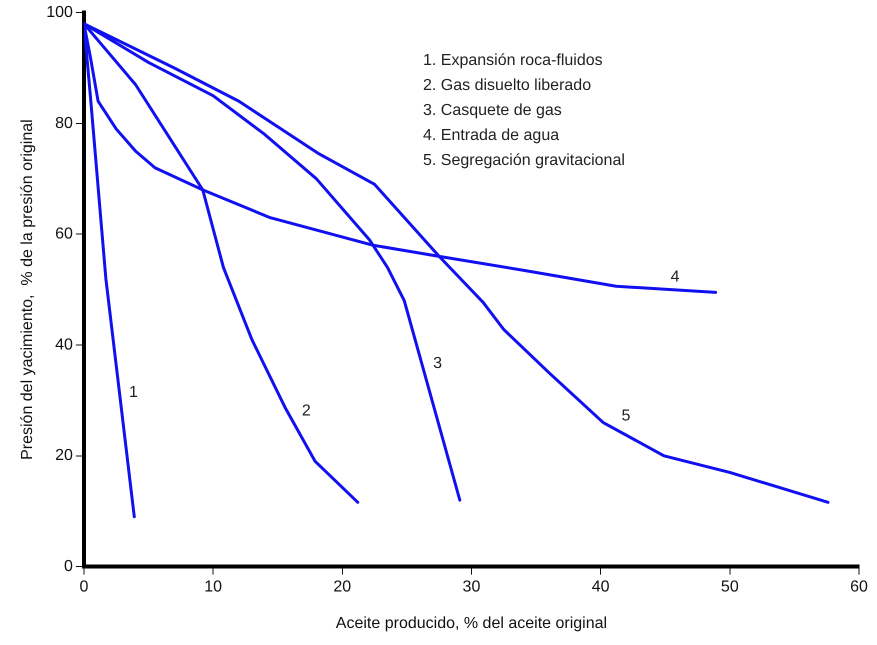 The height and width of the screenshot is (645, 877). Describe the element at coordinates (859, 587) in the screenshot. I see `x-tick-label: 60` at that location.